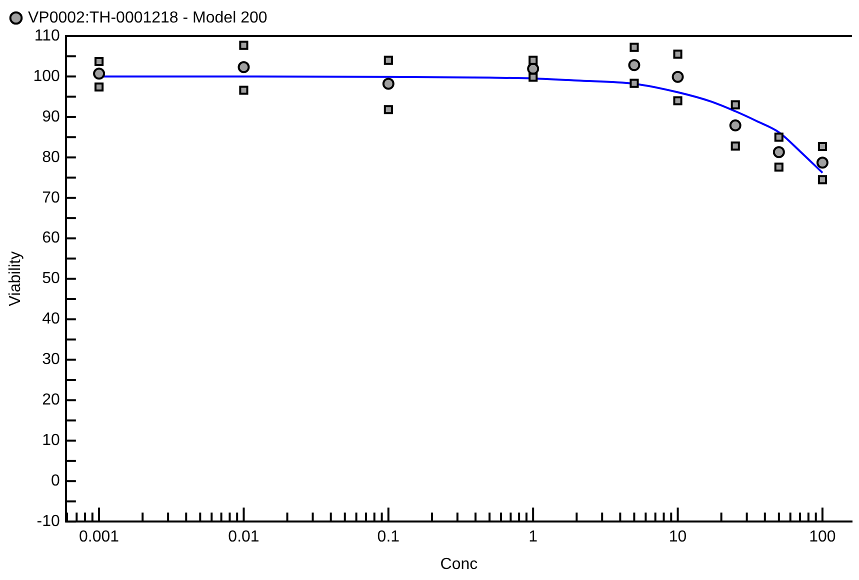 This screenshot has height=580, width=859. What do you see at coordinates (48, 521) in the screenshot?
I see `y-tick-label: -10` at bounding box center [48, 521].